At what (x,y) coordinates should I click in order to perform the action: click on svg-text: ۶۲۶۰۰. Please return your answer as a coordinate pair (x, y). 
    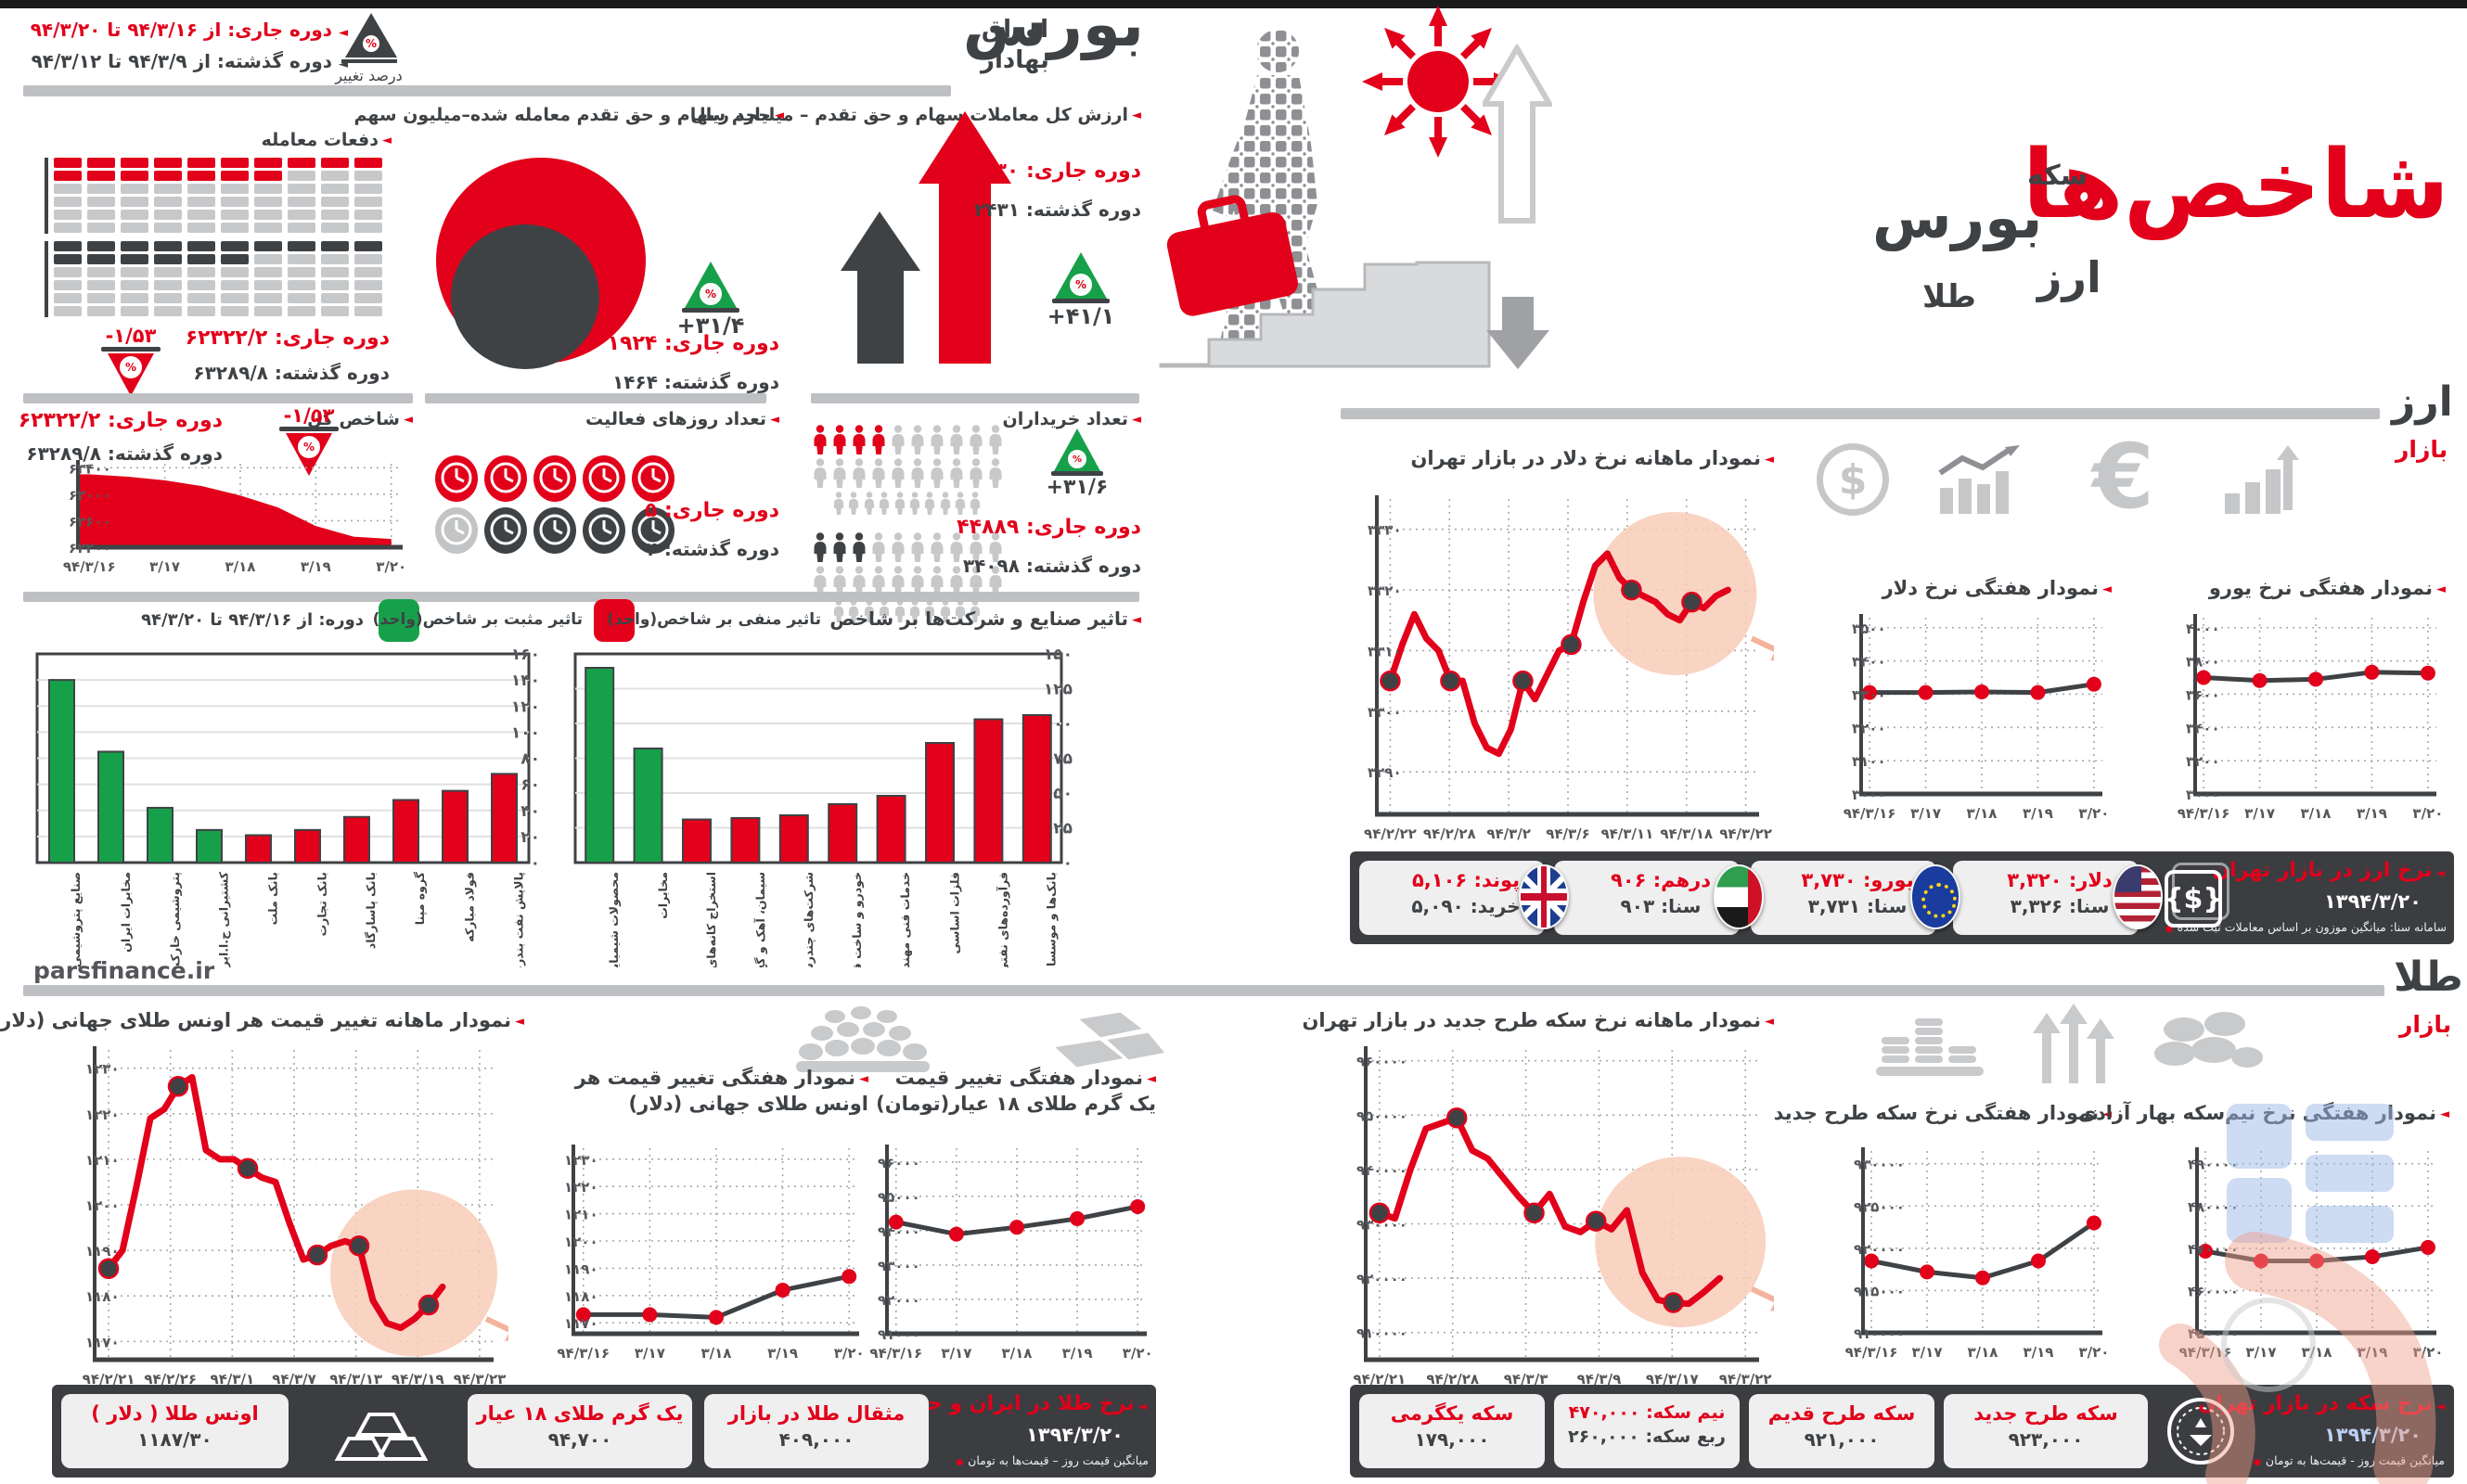
    Looking at the image, I should click on (90, 521).